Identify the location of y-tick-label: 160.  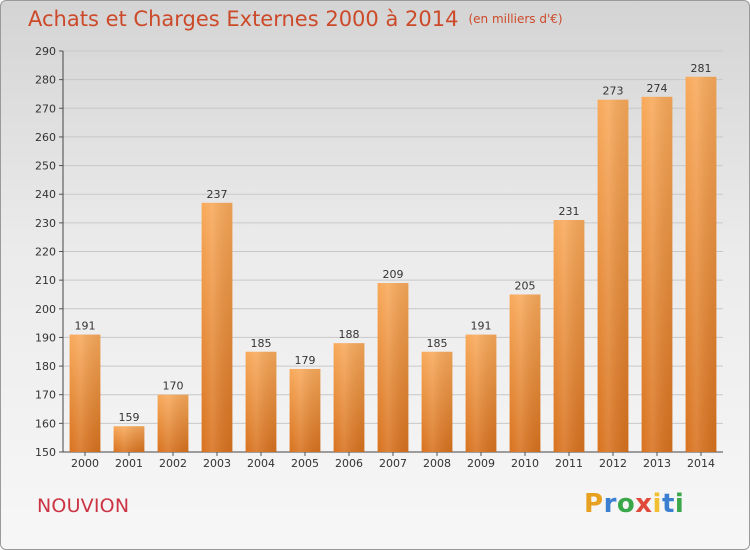
(45, 423).